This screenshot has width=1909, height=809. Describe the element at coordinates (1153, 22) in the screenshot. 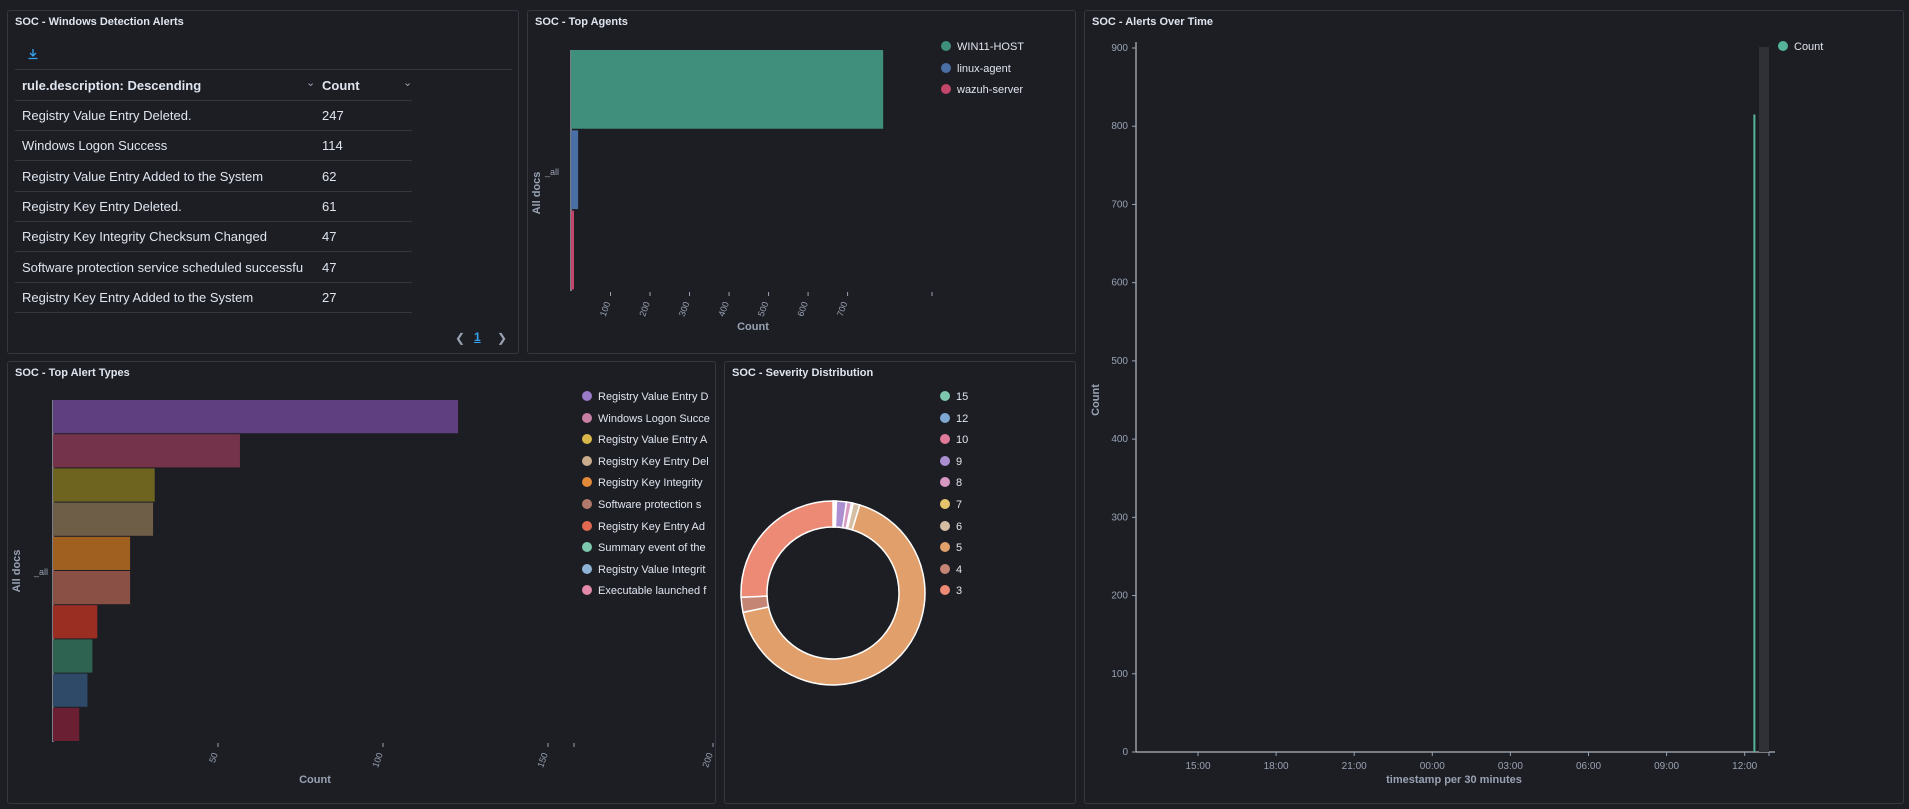

I see `panel-title: SOC - Alerts Over Time` at that location.